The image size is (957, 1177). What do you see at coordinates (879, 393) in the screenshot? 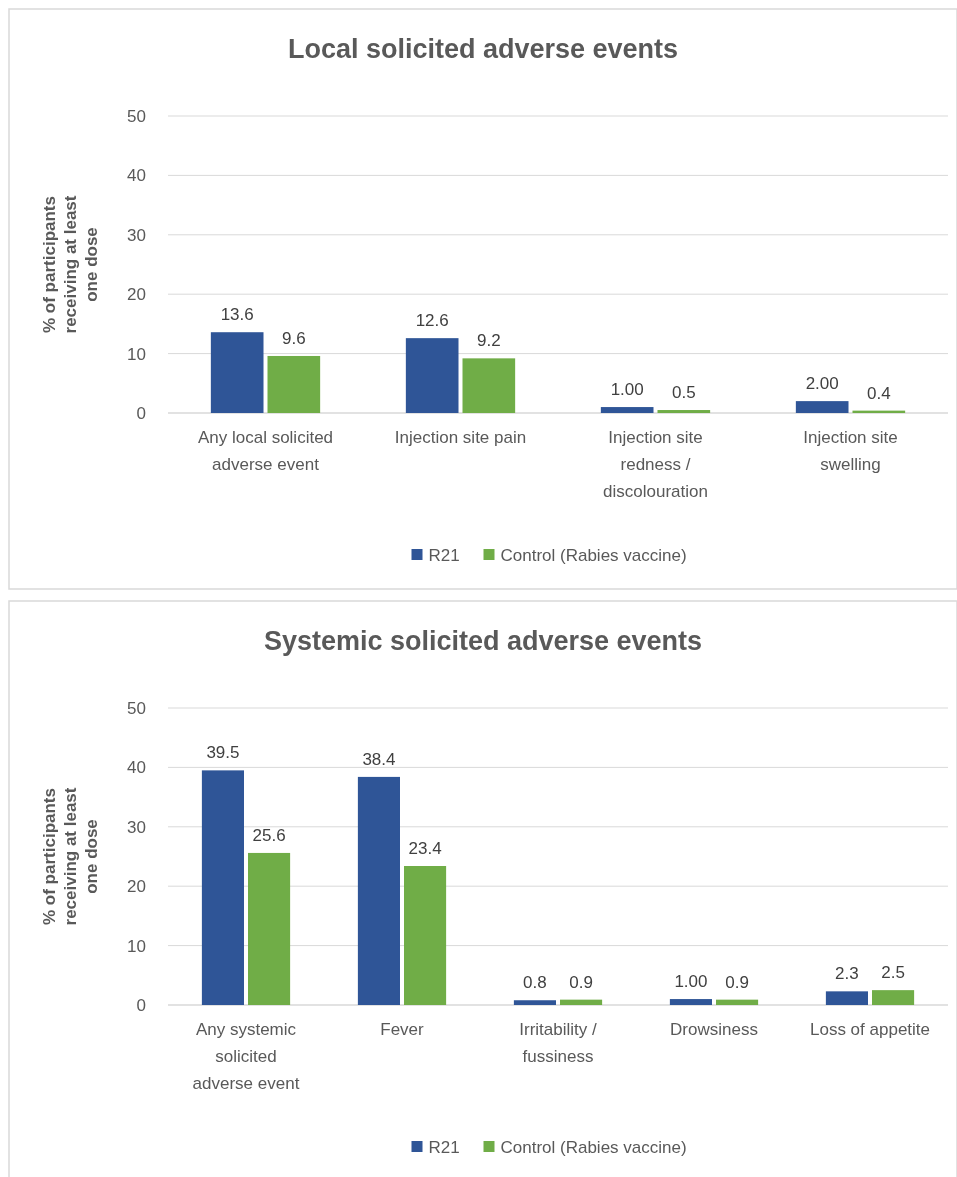
I see `data-label: 0.4` at bounding box center [879, 393].